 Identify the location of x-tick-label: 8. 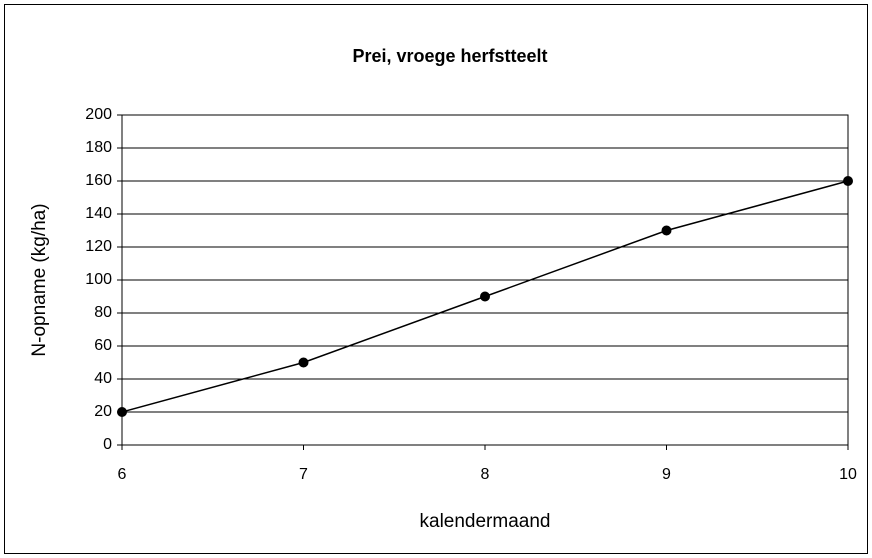
(485, 474).